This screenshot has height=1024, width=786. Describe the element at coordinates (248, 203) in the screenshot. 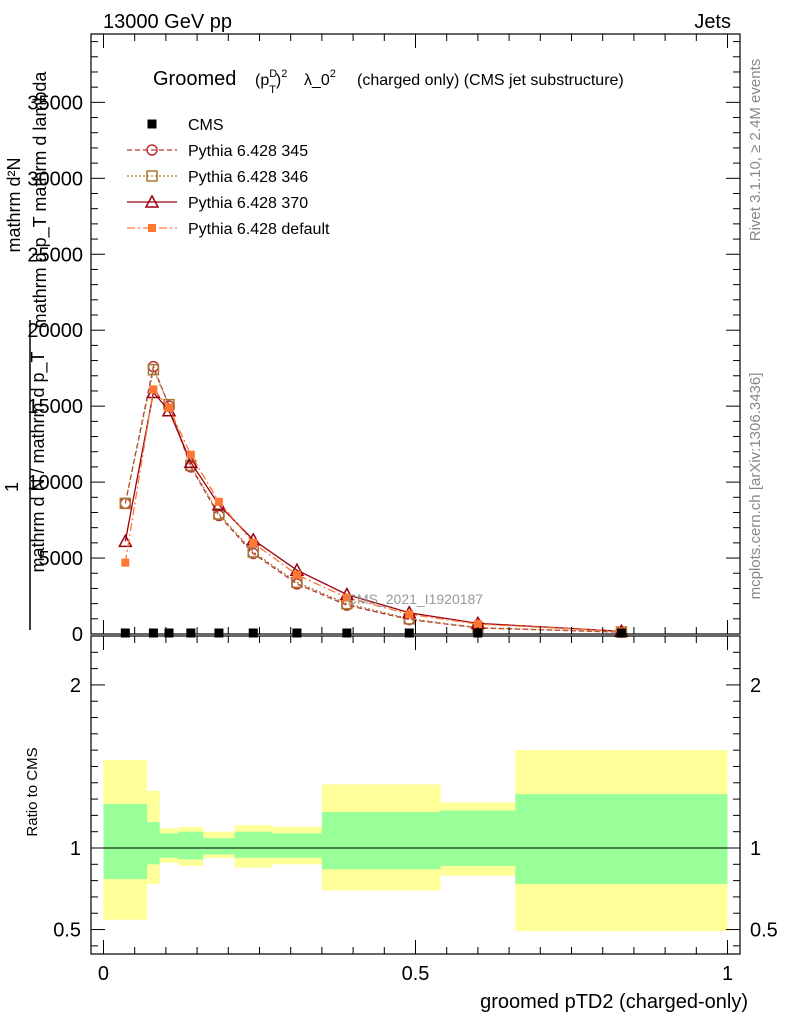

I see `legend-label: Pythia 6.428 370` at that location.